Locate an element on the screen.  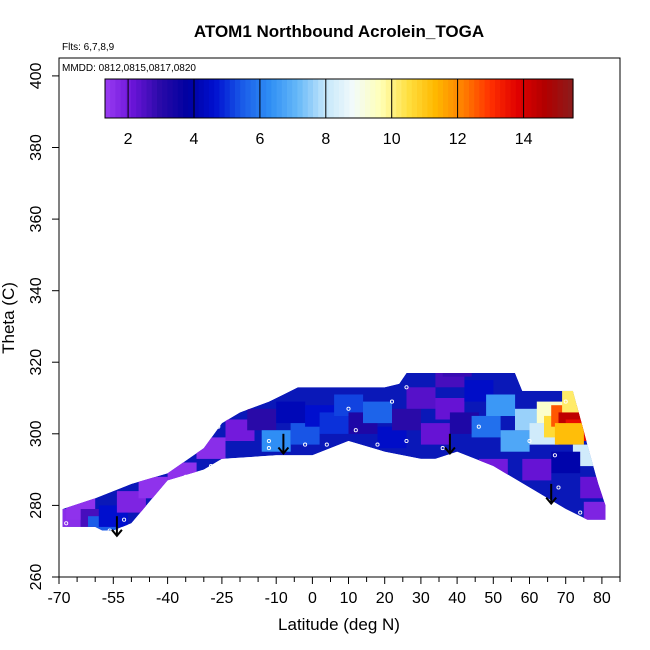
mmdd-annotation: MMDD: 0812,0815,0817,0820 is located at coordinates (129, 68).